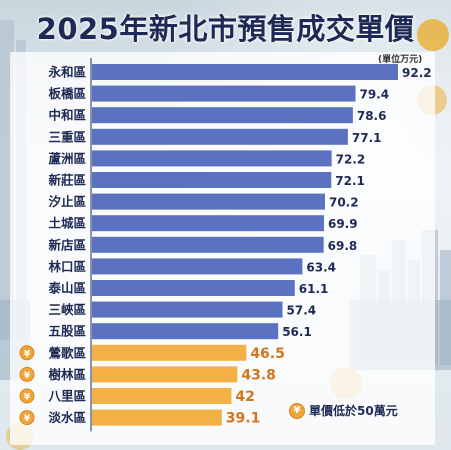 This screenshot has height=450, width=451. Describe the element at coordinates (66, 288) in the screenshot. I see `category-label: 泰山區` at that location.